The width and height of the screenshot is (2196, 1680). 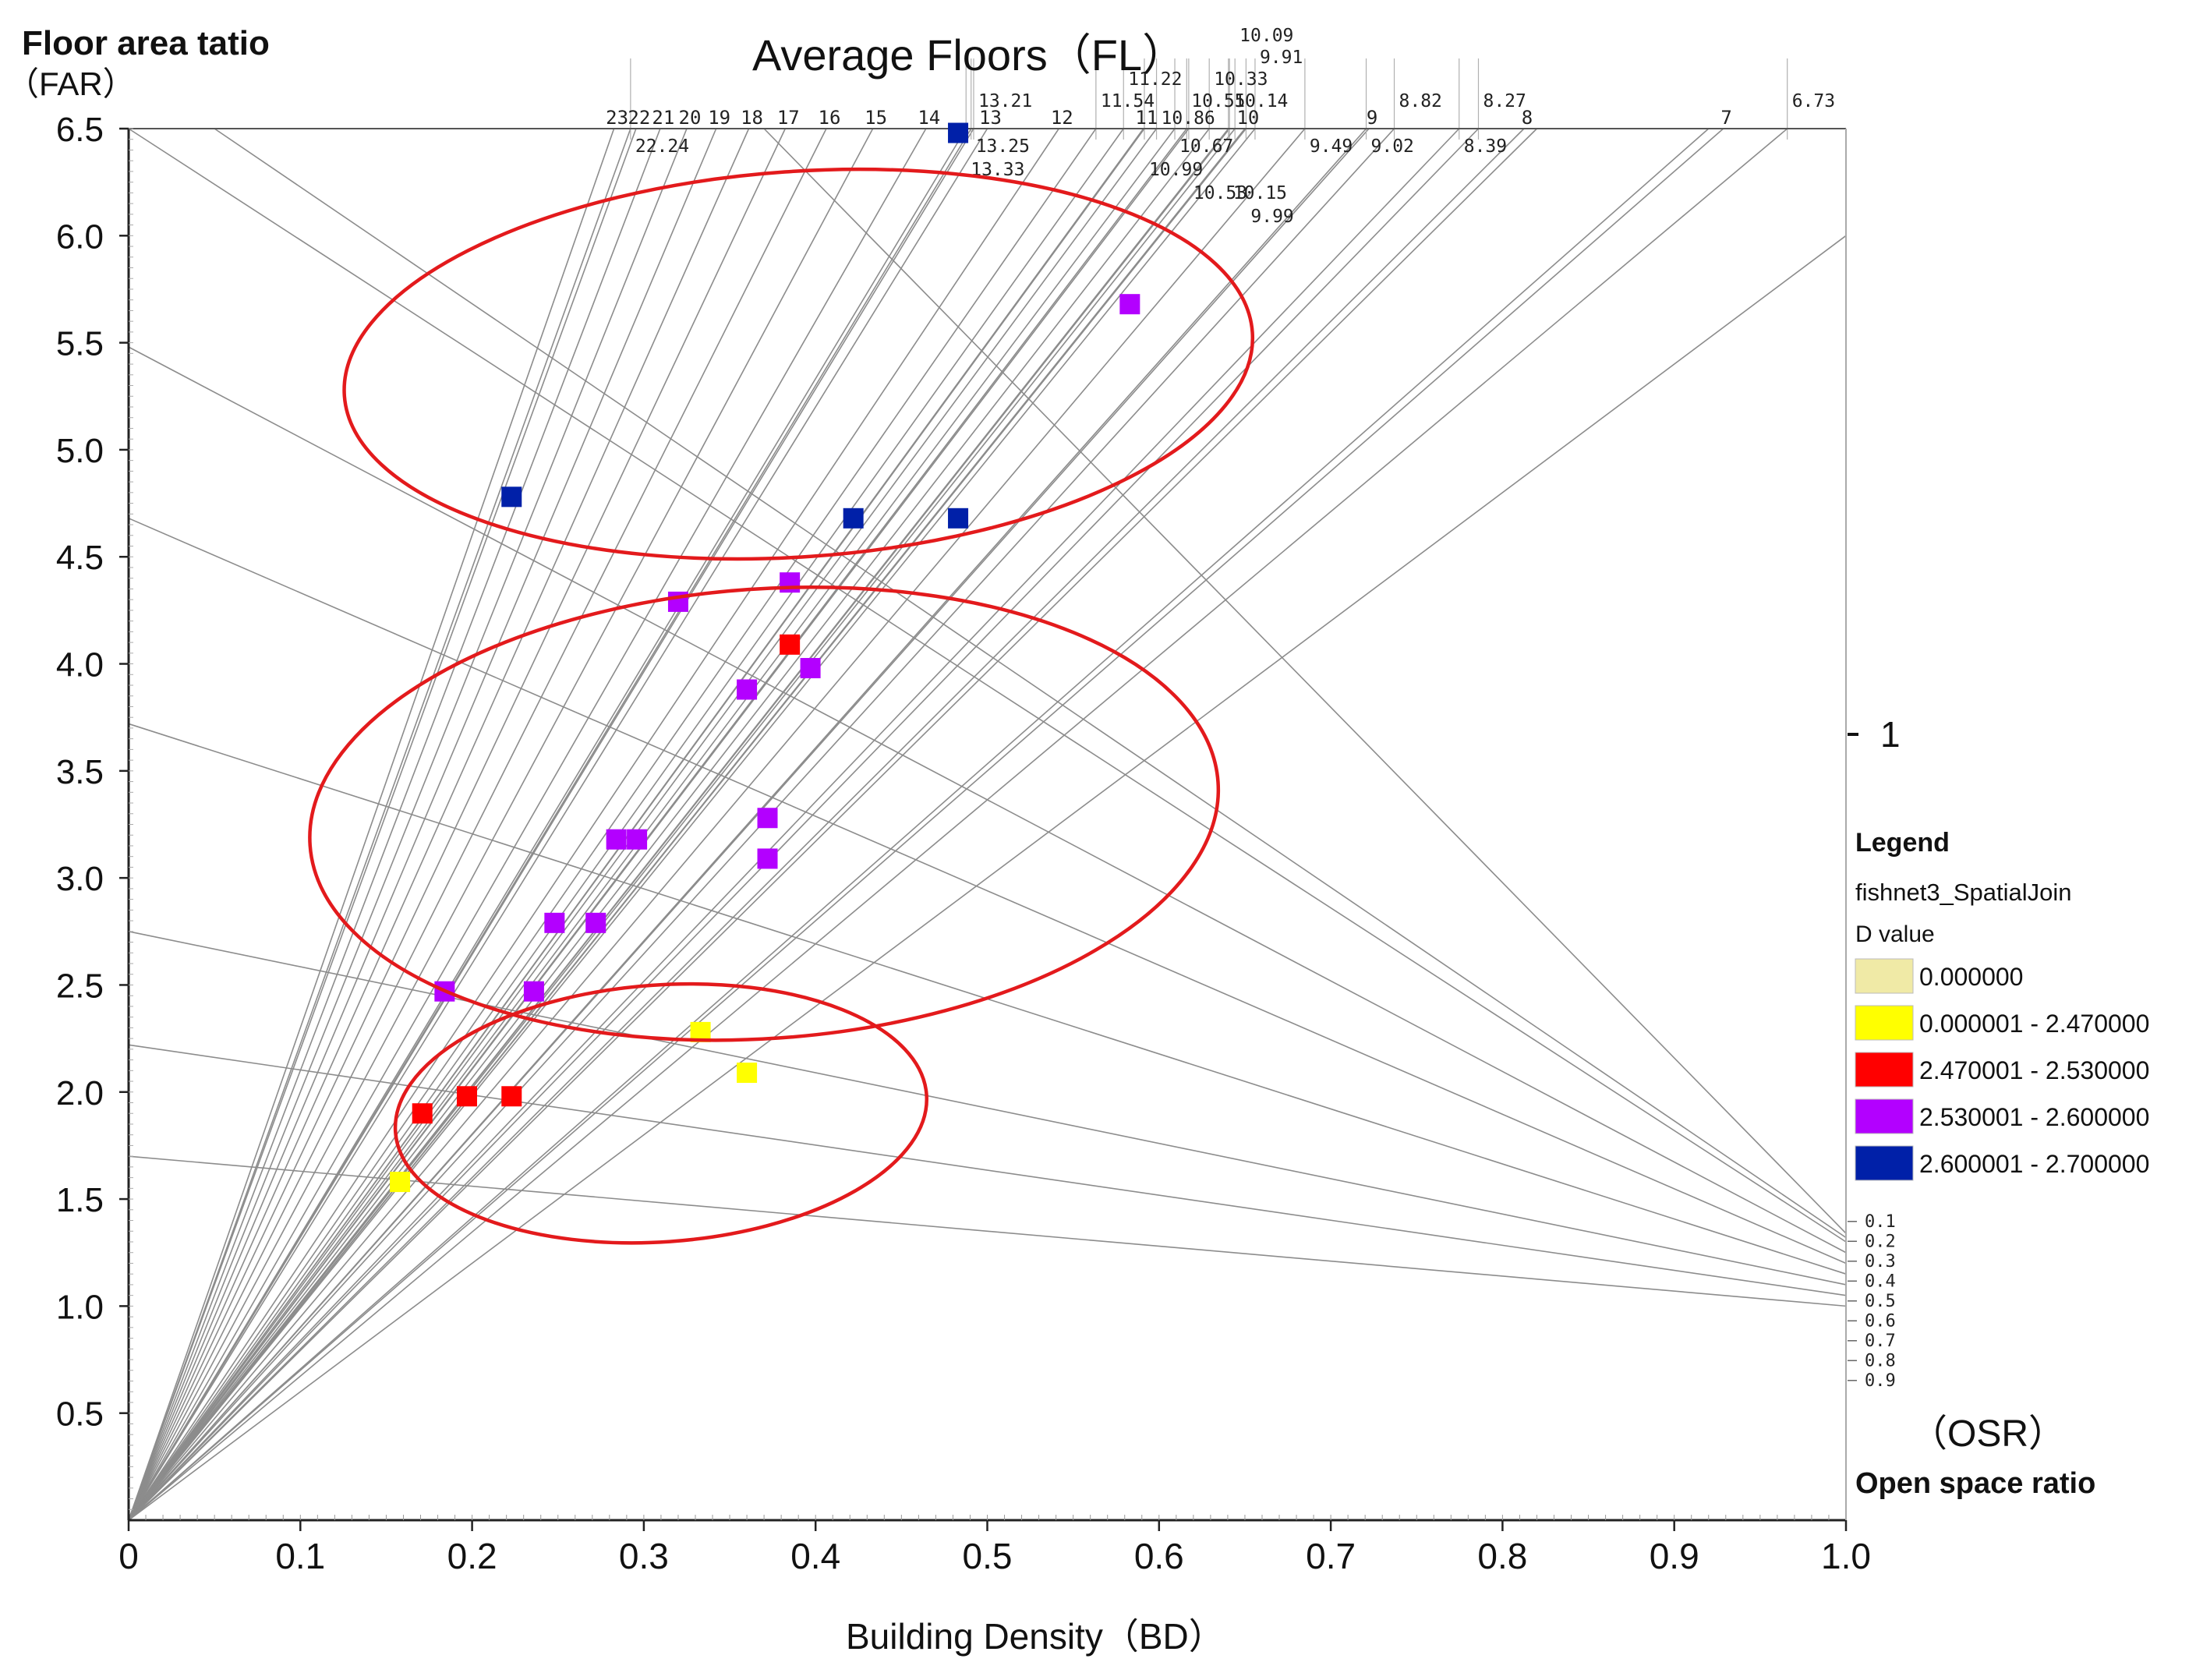 I want to click on data-point-s2-p7, so click(x=747, y=689).